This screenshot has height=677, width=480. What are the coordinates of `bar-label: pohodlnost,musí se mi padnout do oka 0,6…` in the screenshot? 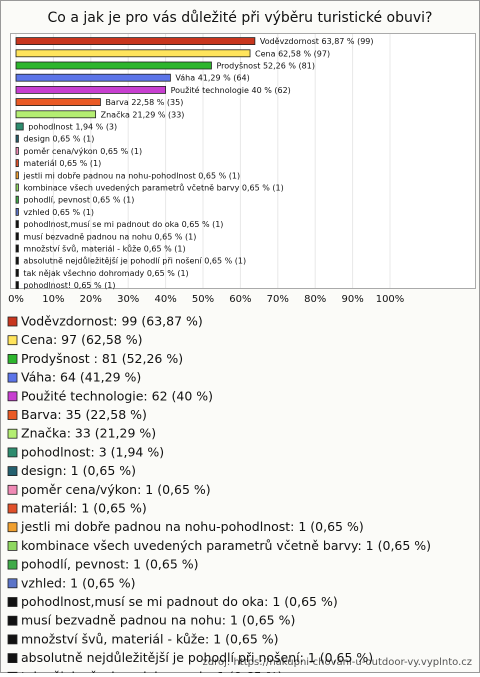 It's located at (123, 224).